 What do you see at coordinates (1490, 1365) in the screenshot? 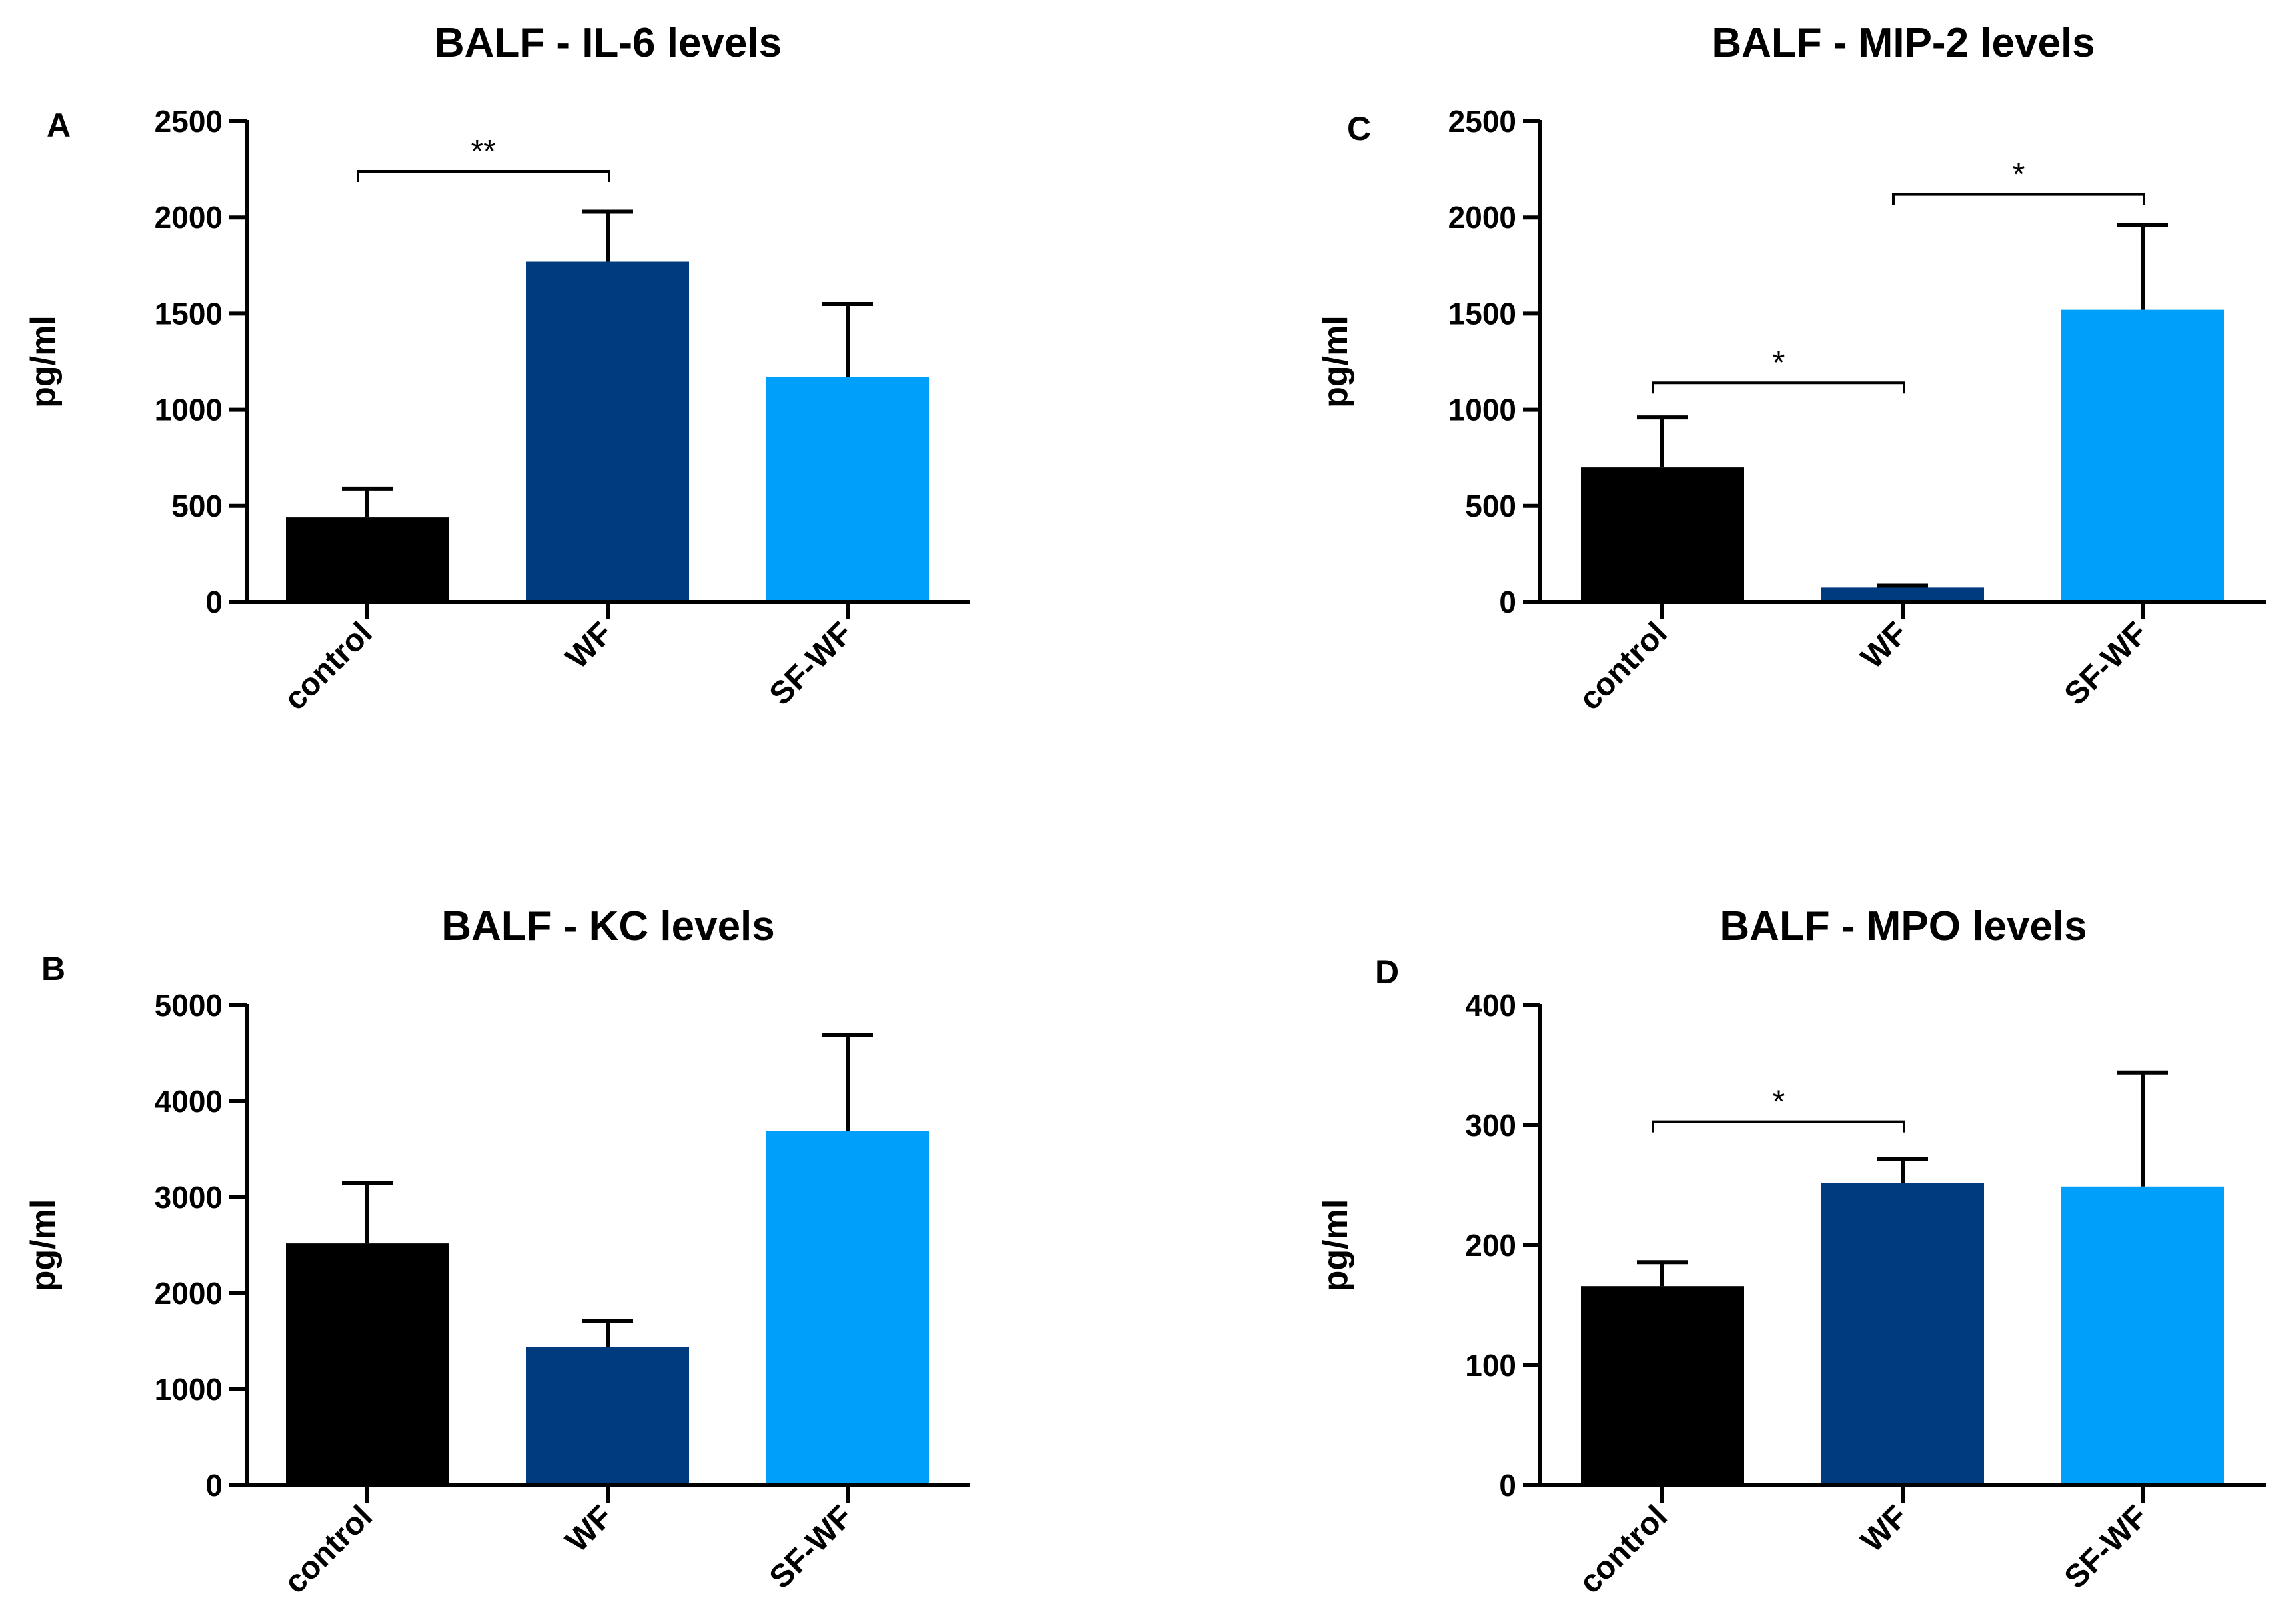
I see `y-tick-label: 100` at bounding box center [1490, 1365].